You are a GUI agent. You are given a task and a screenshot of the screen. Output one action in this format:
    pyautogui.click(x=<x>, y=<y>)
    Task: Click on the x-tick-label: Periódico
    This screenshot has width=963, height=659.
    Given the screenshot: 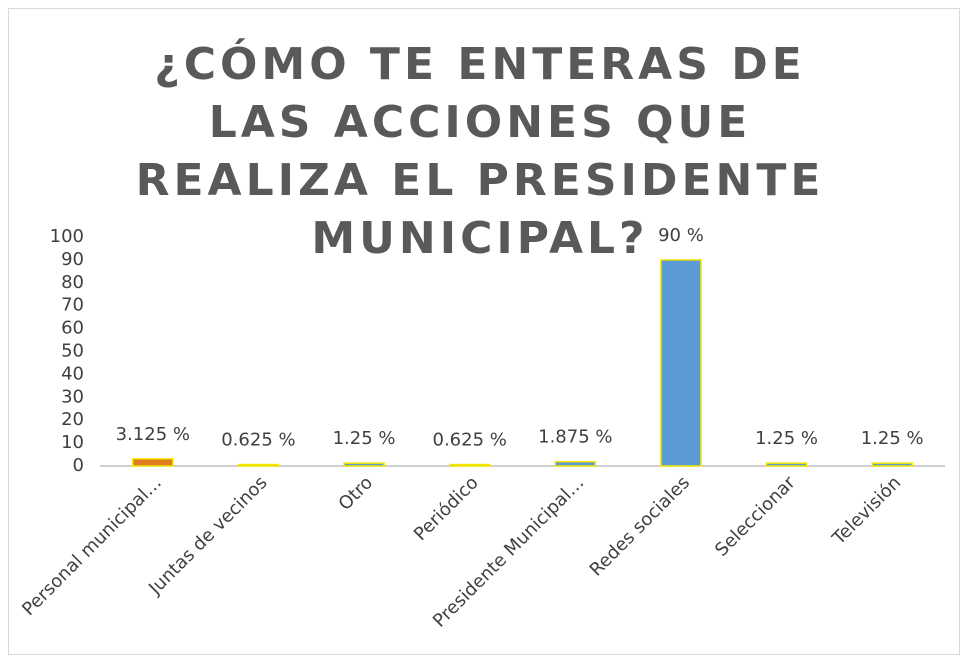 What is the action you would take?
    pyautogui.click(x=446, y=508)
    